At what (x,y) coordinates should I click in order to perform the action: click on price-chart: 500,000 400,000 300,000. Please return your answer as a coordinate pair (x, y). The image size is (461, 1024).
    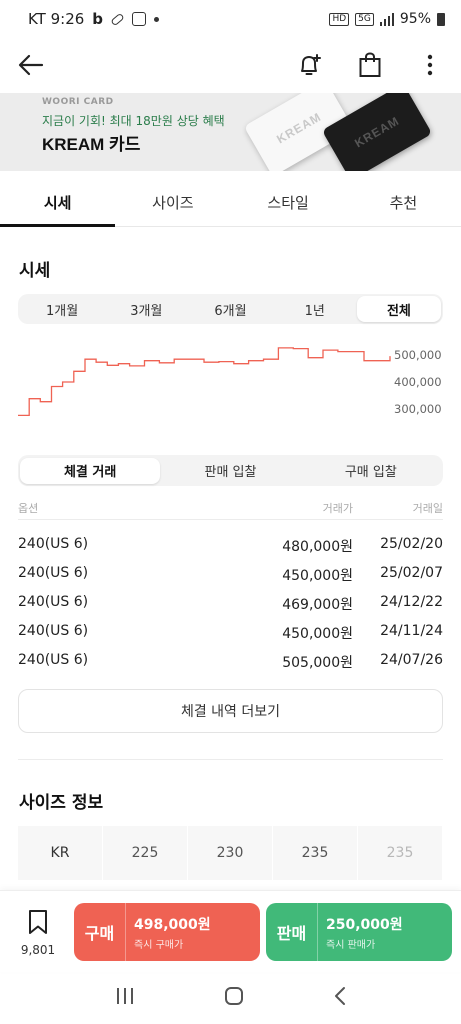
    Looking at the image, I should click on (230, 382).